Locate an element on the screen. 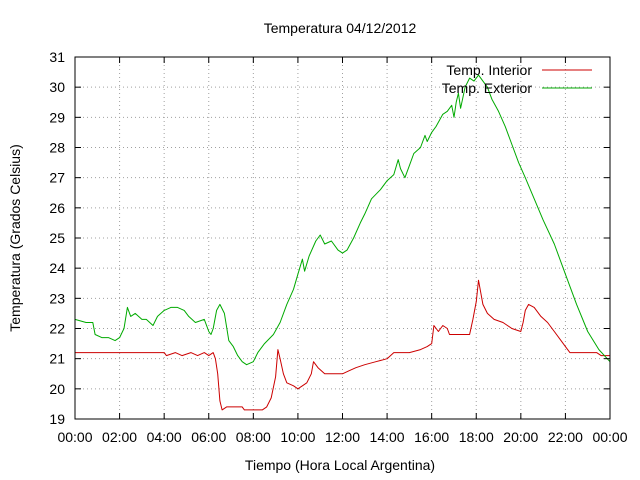 This screenshot has height=480, width=640. y-tick-label: 19 is located at coordinates (57, 419).